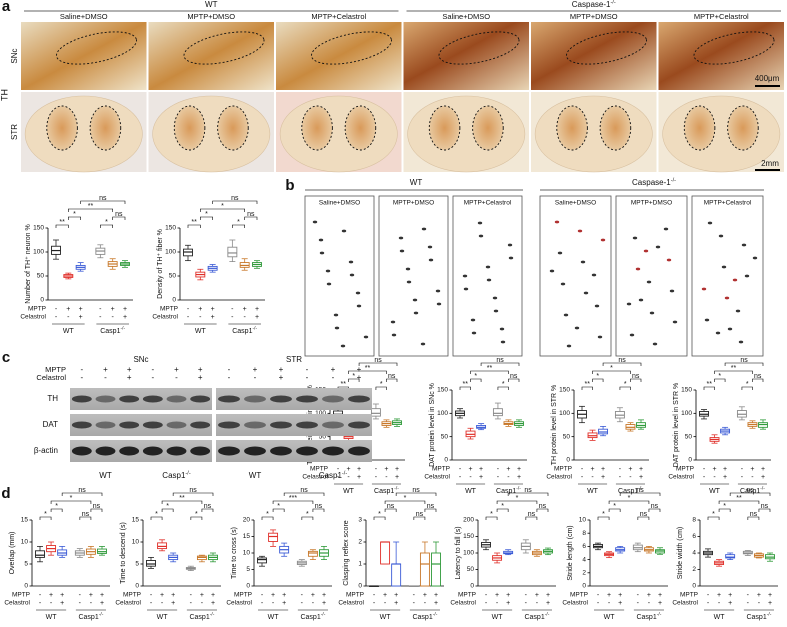  Describe the element at coordinates (563, 469) in the screenshot. I see `condition-label: MPTP` at that location.